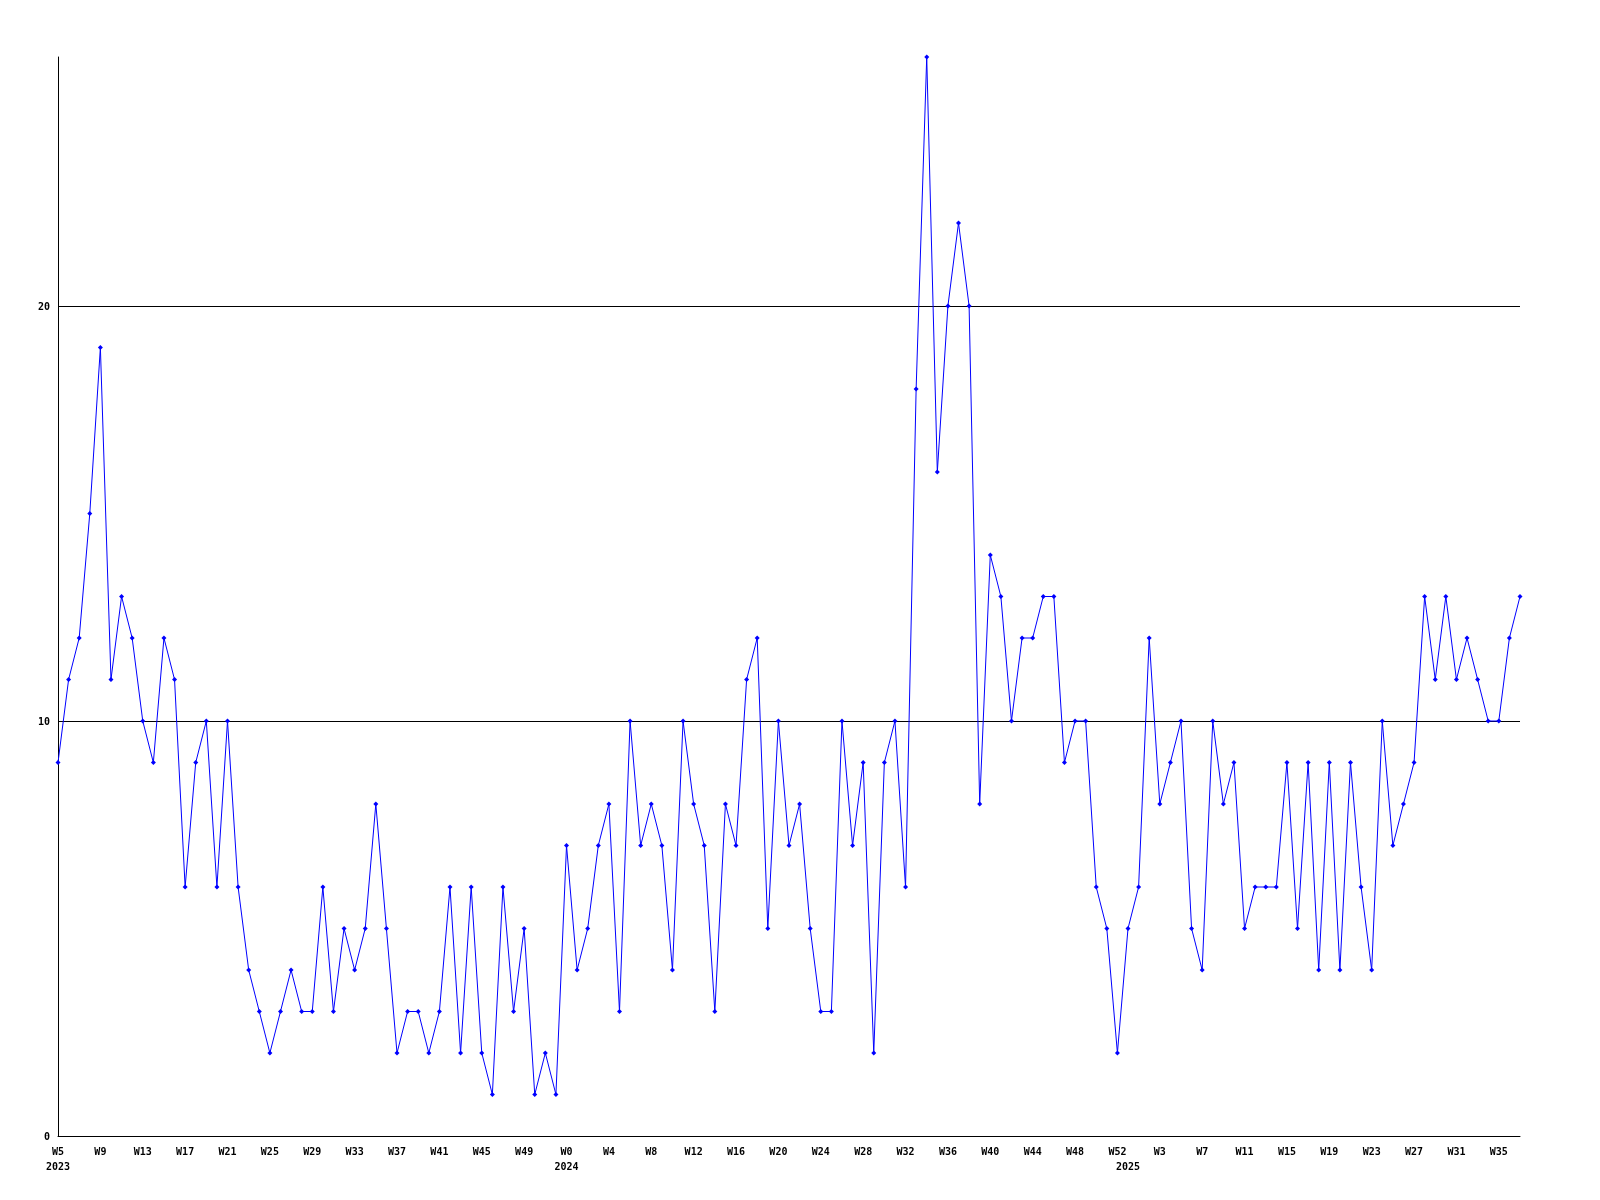 The image size is (1600, 1200). What do you see at coordinates (608, 1151) in the screenshot?
I see `x-tick-label: W4` at bounding box center [608, 1151].